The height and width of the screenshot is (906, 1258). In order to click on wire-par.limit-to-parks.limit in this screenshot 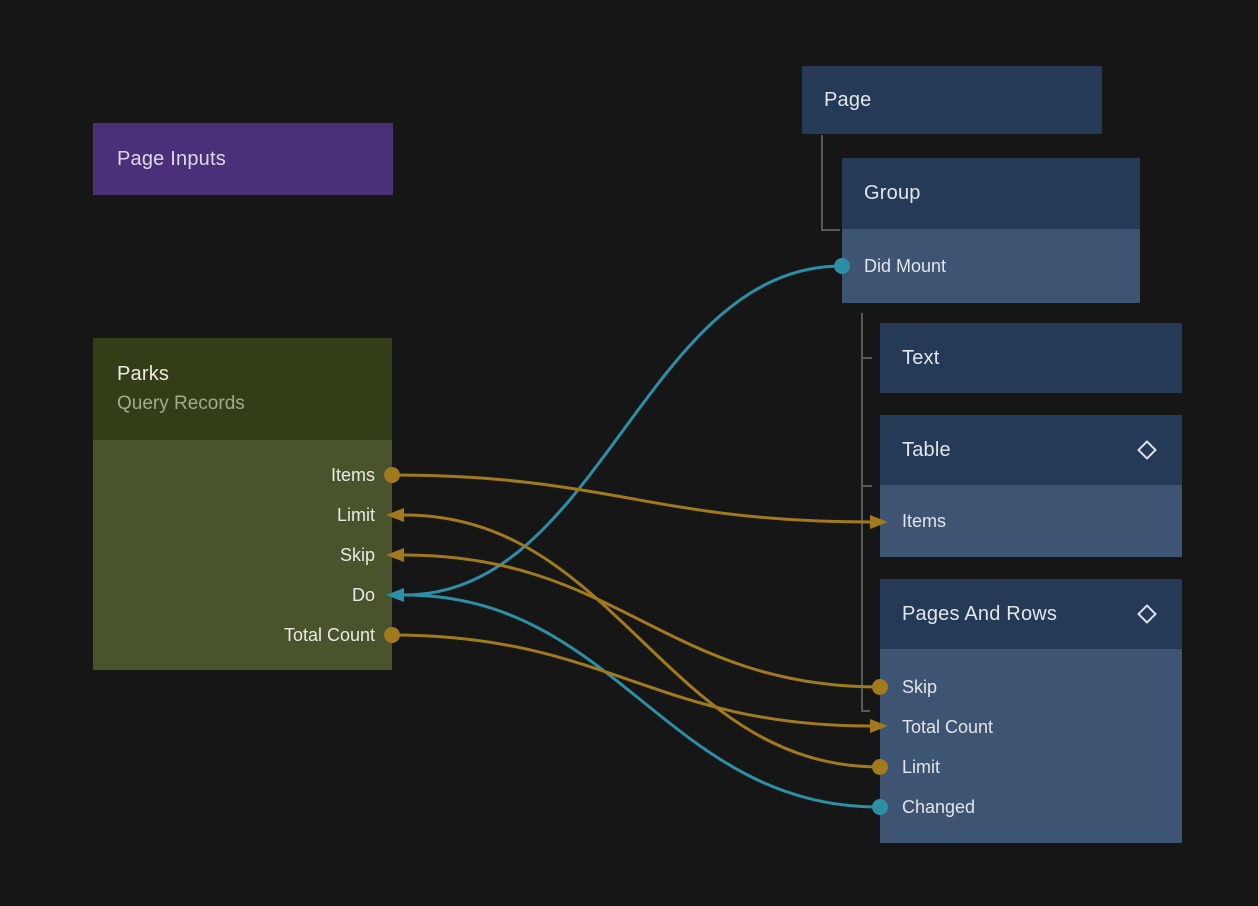, I will do `click(642, 641)`.